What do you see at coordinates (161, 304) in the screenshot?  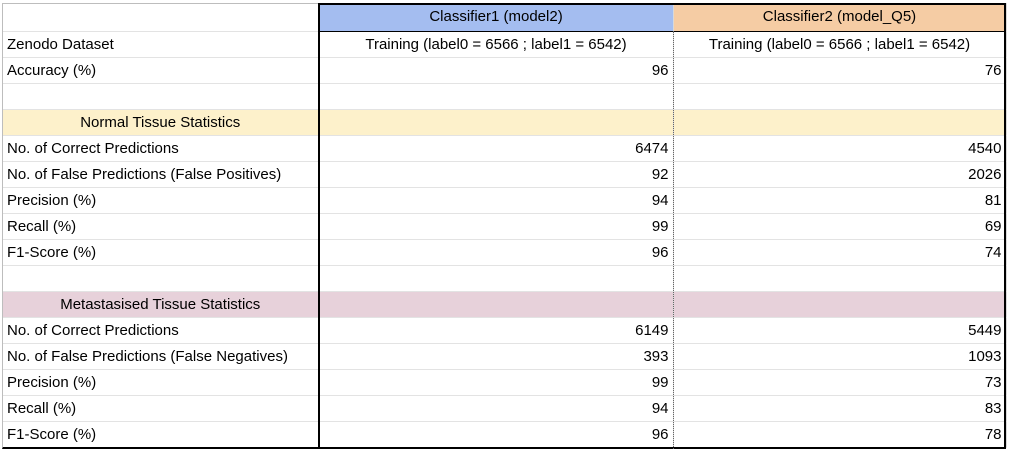 I see `metastasised-section-title: Metastasised Tissue Statistics` at bounding box center [161, 304].